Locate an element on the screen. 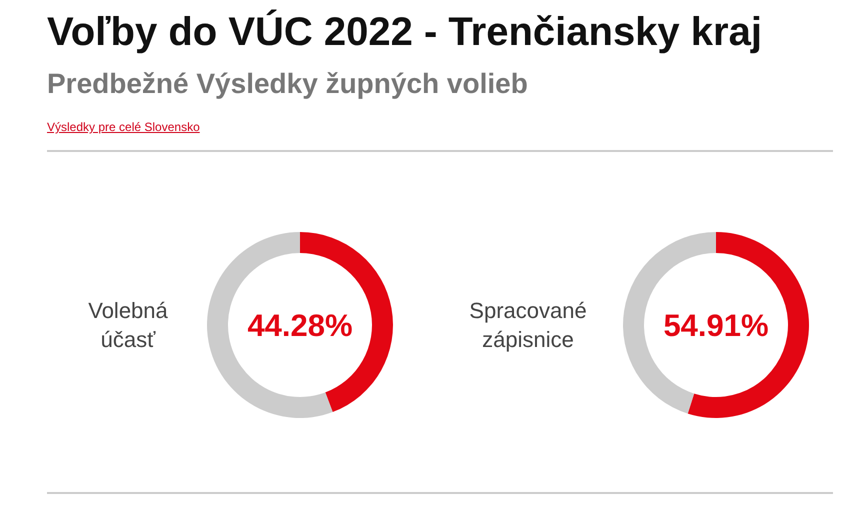 The image size is (842, 520). text: Spracované zápisnice is located at coordinates (528, 325).